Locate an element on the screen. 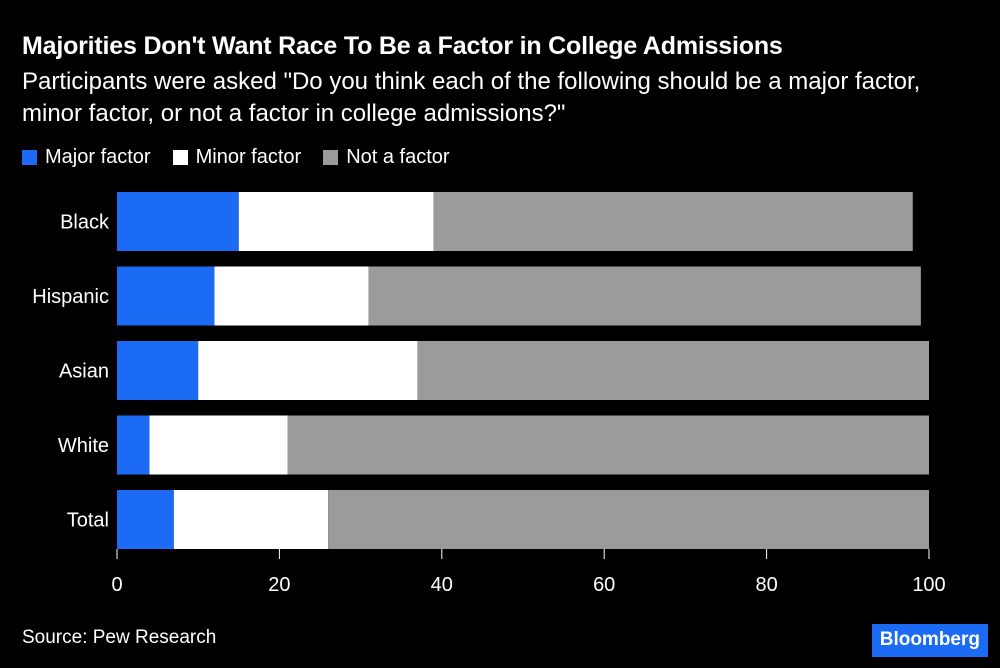 This screenshot has width=1000, height=668. legend-label-minor: Minor factor is located at coordinates (248, 157).